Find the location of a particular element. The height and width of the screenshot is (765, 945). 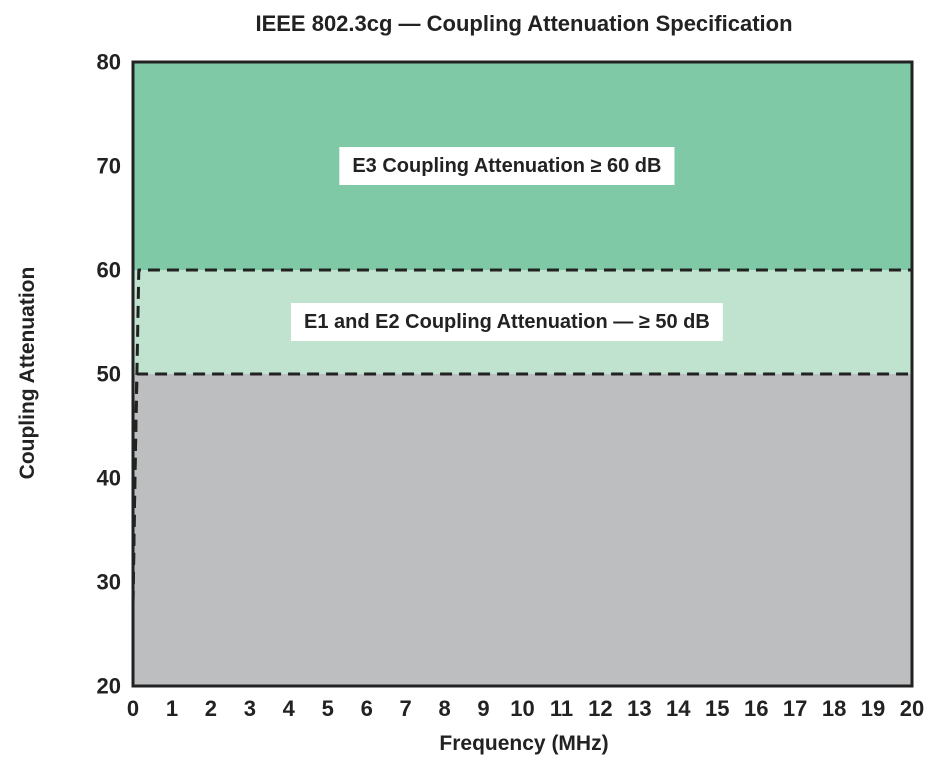

x-tick-label: 20 is located at coordinates (912, 708).